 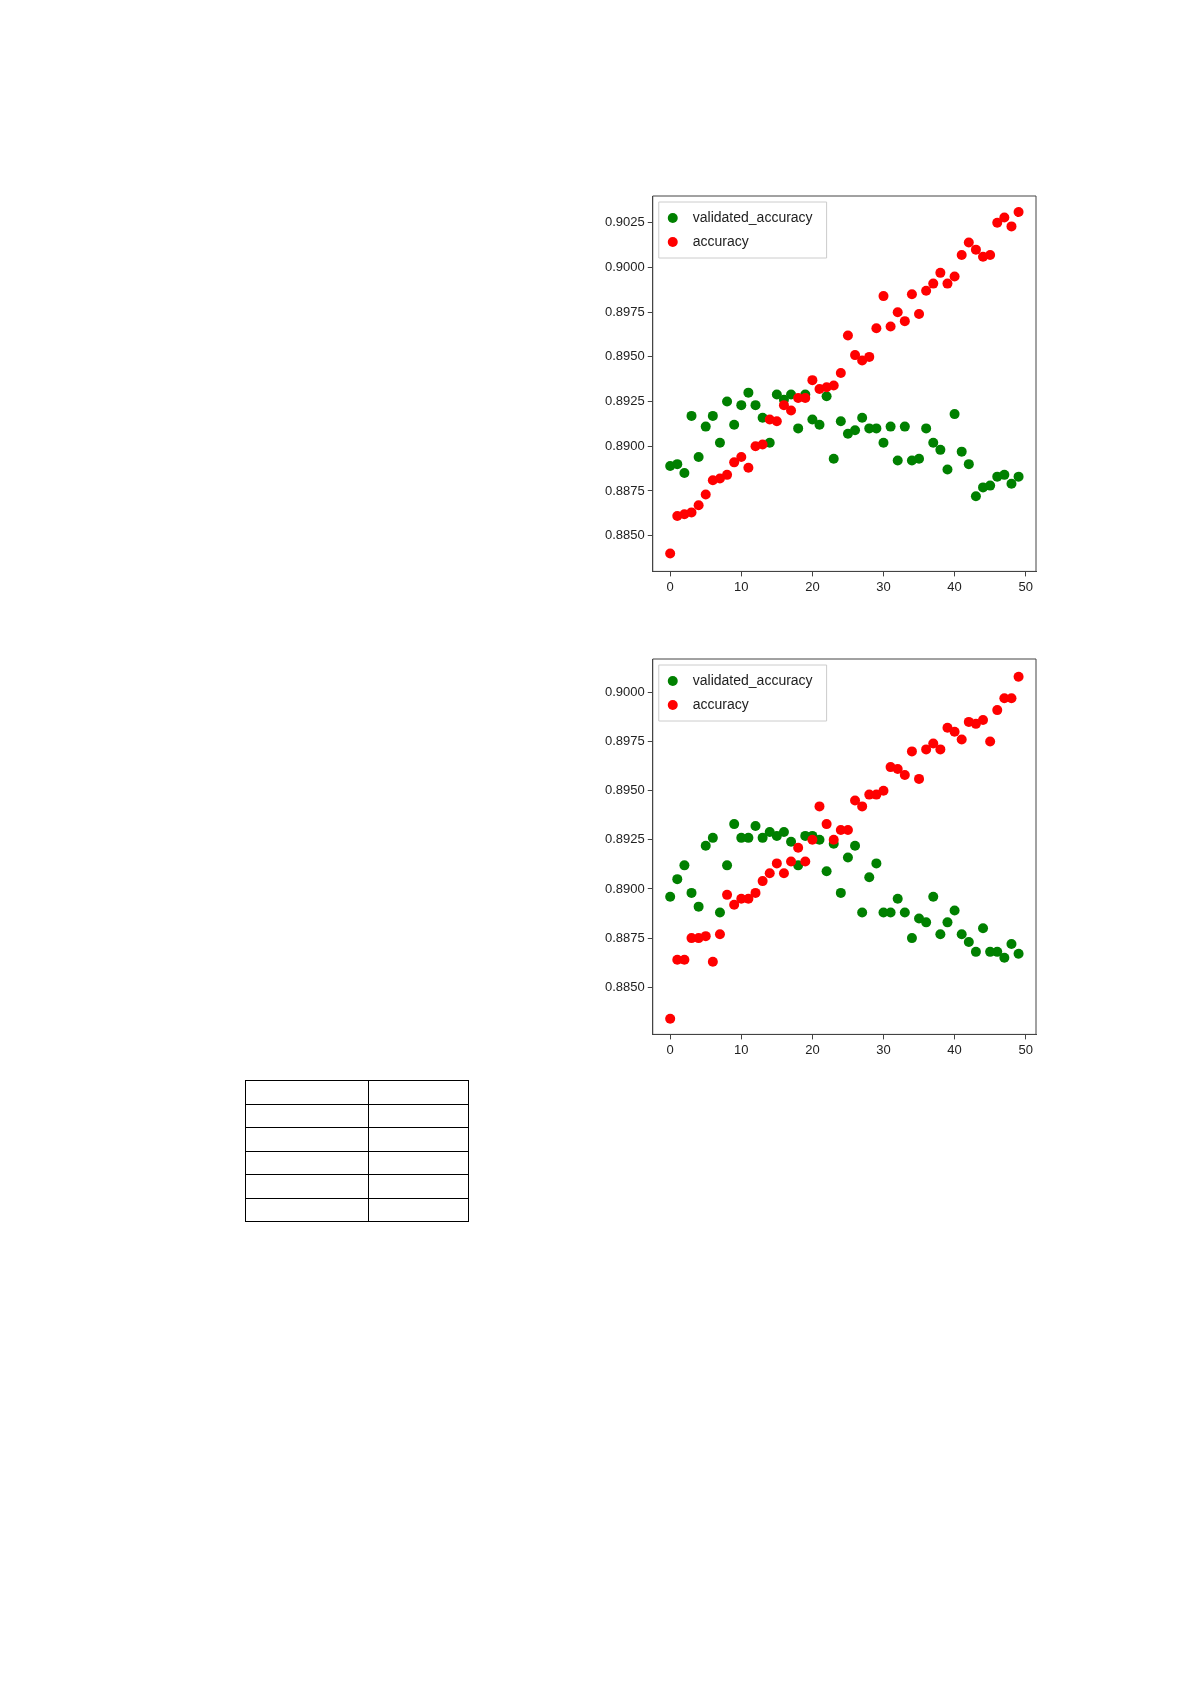 I want to click on x-tick-label: 20, so click(x=812, y=586).